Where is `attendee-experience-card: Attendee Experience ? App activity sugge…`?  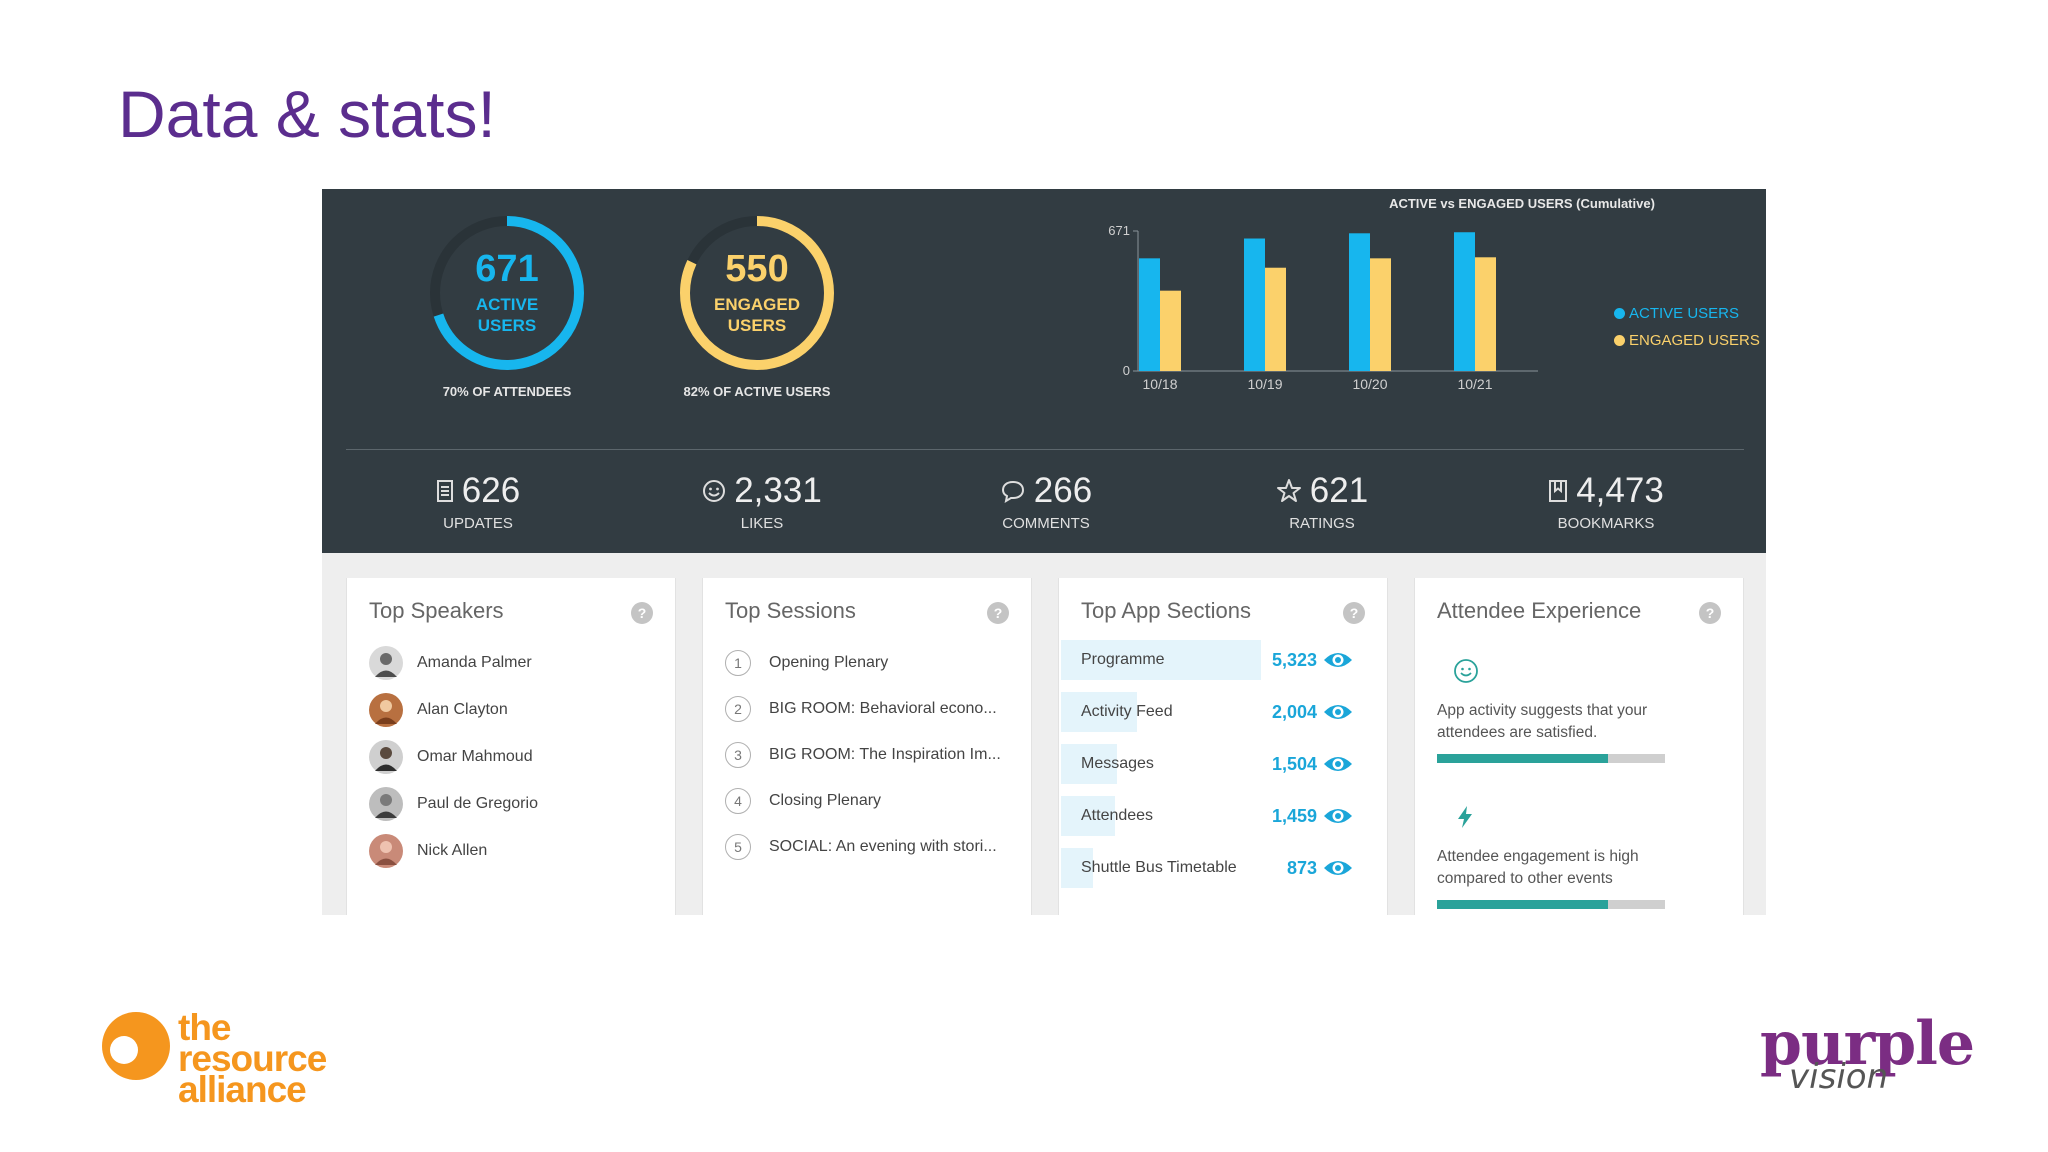
attendee-experience-card: Attendee Experience ? App activity sugge… is located at coordinates (1579, 746).